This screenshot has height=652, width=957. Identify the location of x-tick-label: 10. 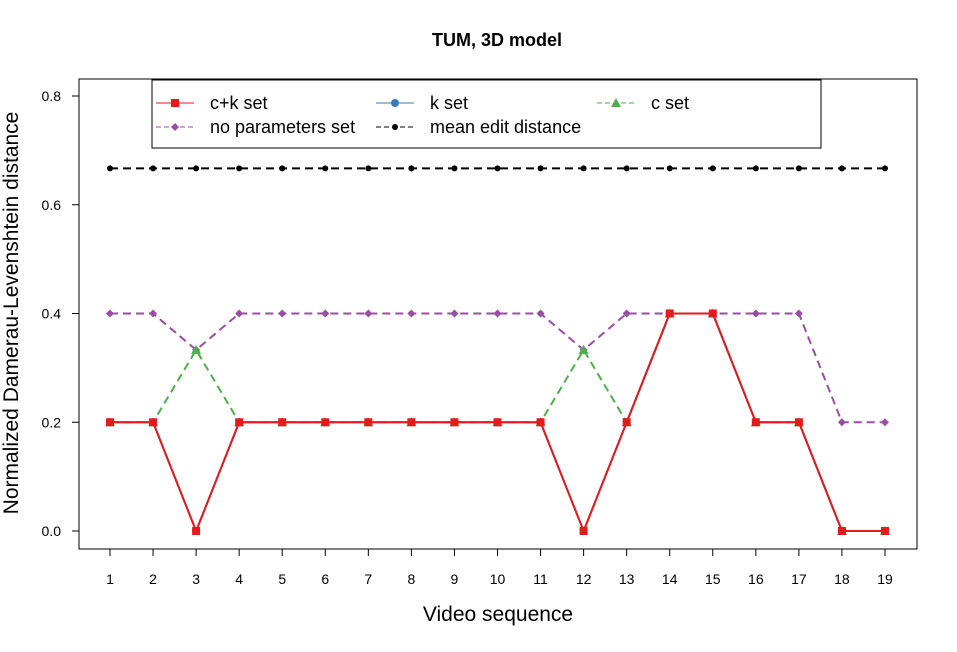
(498, 579).